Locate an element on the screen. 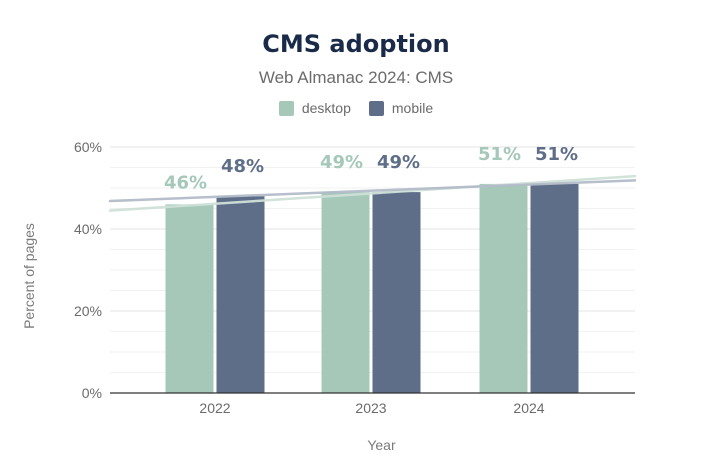 The width and height of the screenshot is (712, 457). data-label-desktop-2022: 46% is located at coordinates (185, 182).